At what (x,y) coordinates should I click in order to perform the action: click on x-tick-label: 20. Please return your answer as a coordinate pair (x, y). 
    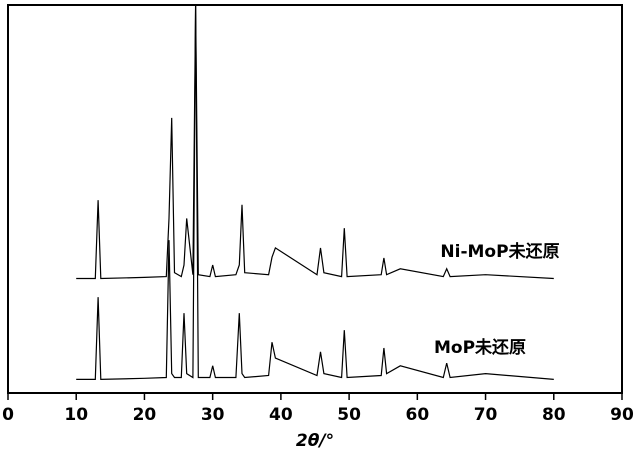
    Looking at the image, I should click on (145, 415).